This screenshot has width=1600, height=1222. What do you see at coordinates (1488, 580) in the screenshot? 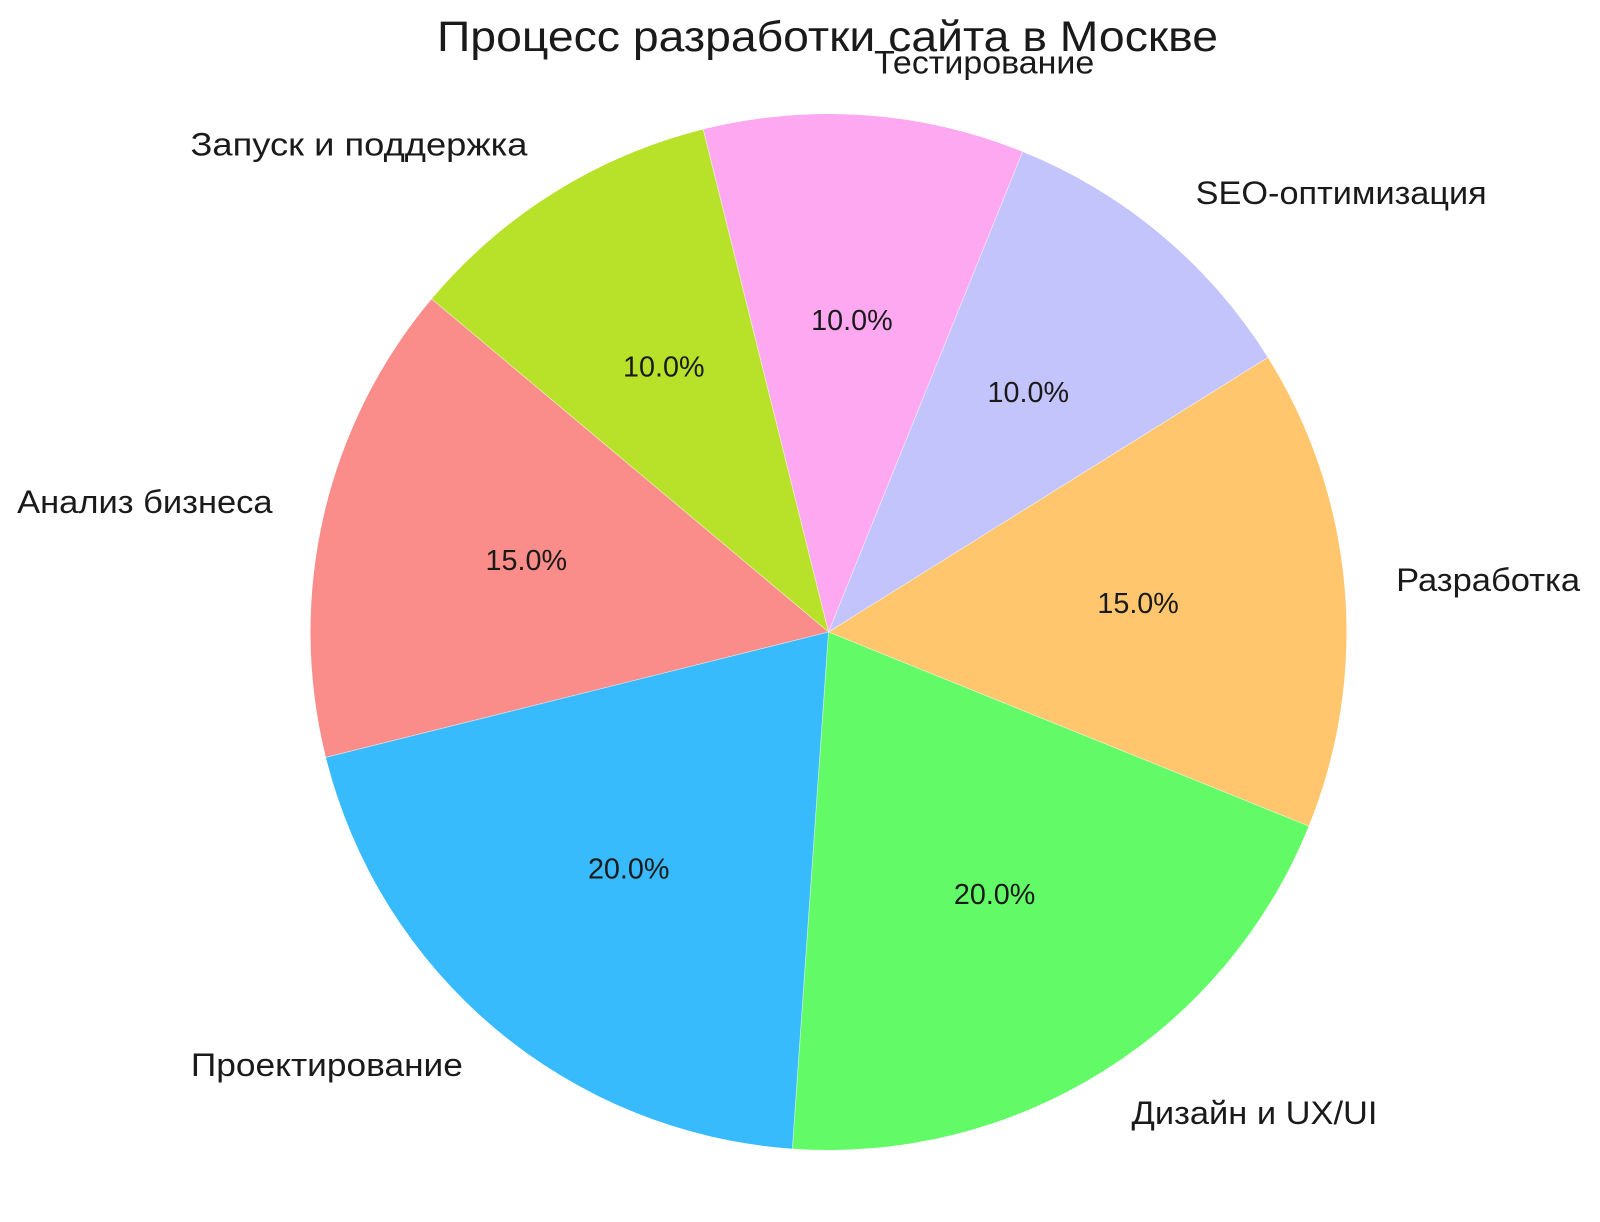
I see `svg-text: Разработка` at bounding box center [1488, 580].